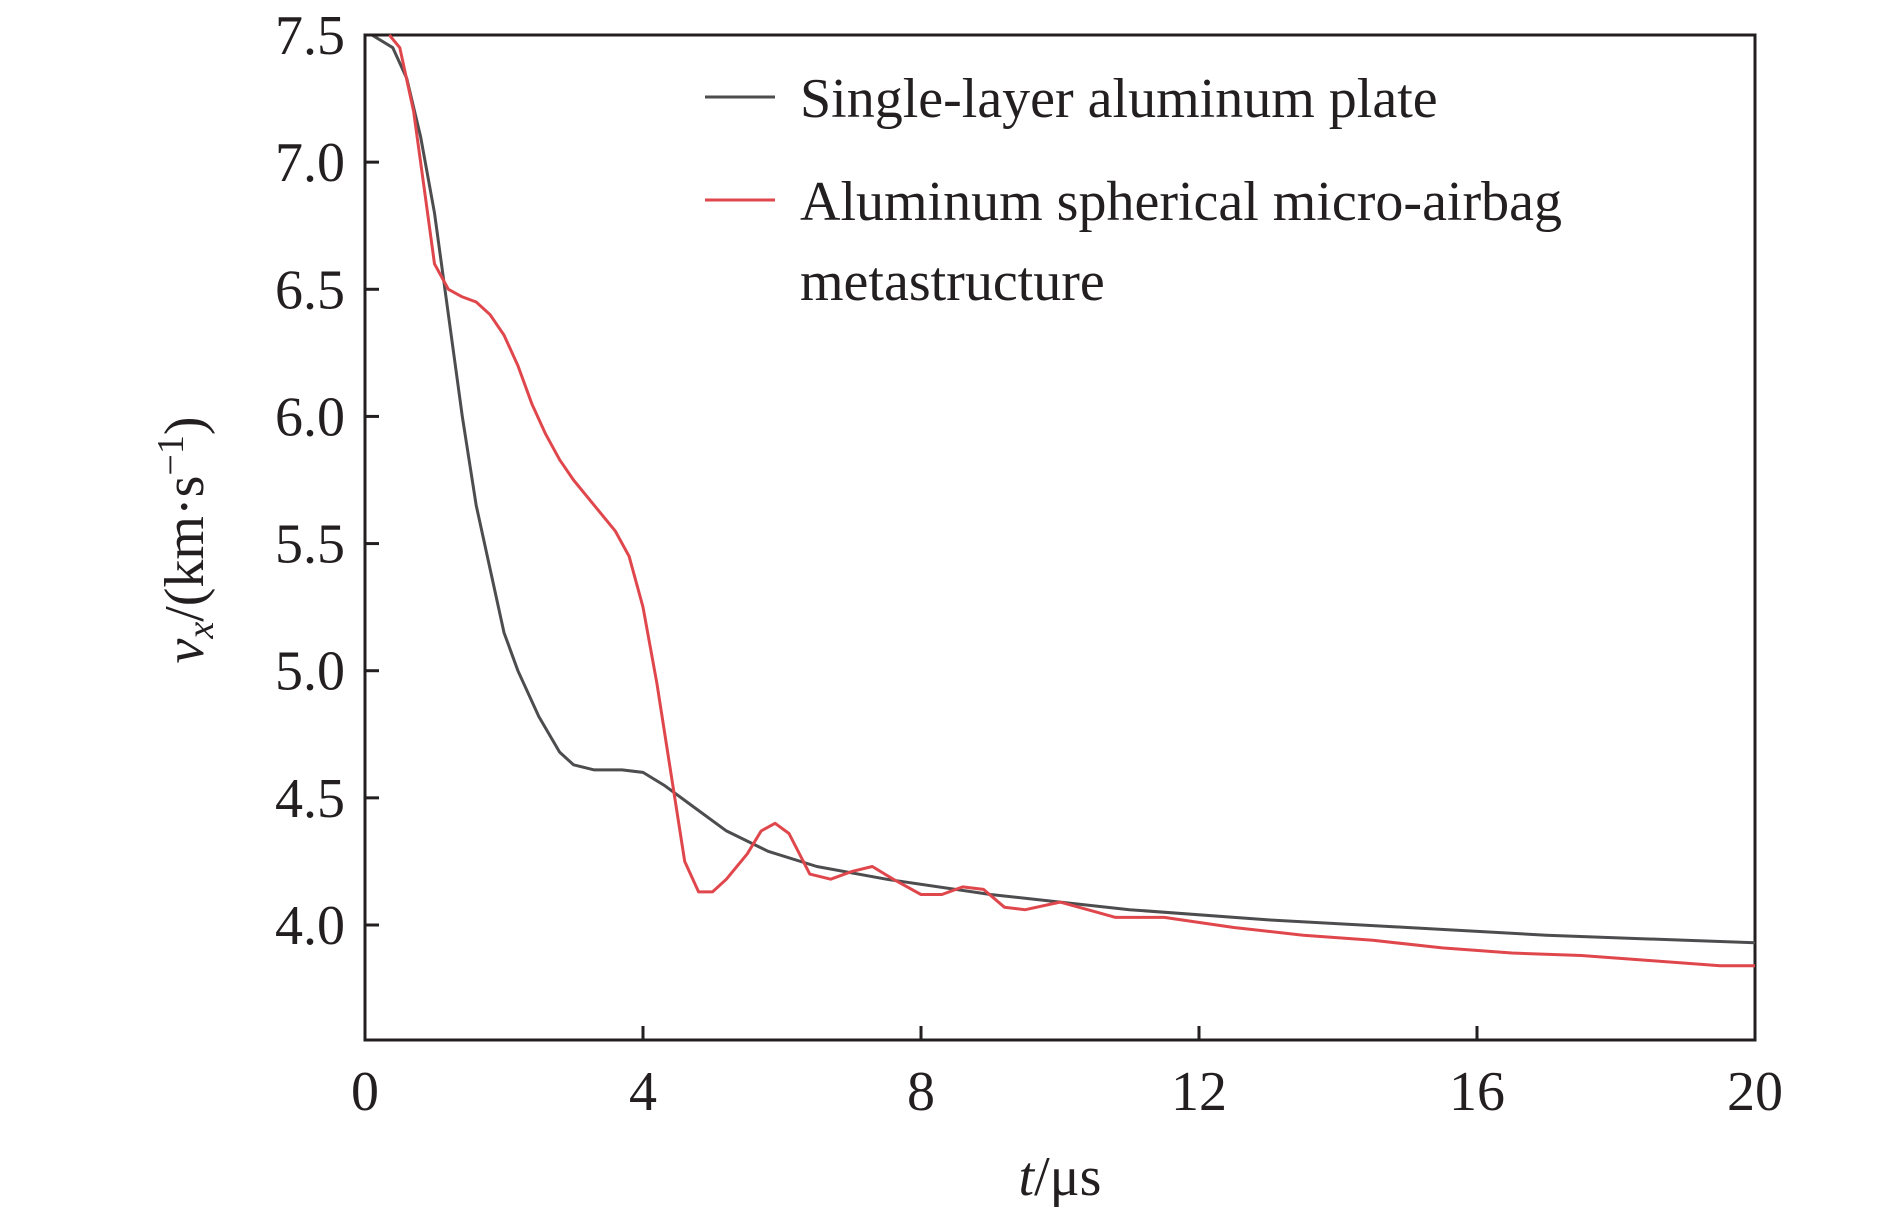 The width and height of the screenshot is (1890, 1219). What do you see at coordinates (310, 417) in the screenshot?
I see `y-tick-label: 6.0` at bounding box center [310, 417].